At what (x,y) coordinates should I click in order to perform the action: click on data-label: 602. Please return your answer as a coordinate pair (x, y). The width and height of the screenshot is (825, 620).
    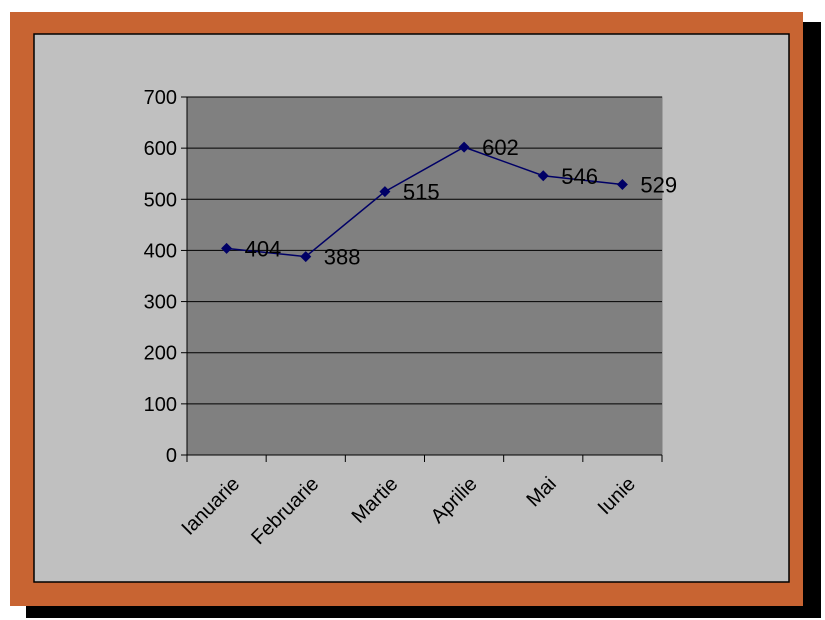
    Looking at the image, I should click on (500, 147).